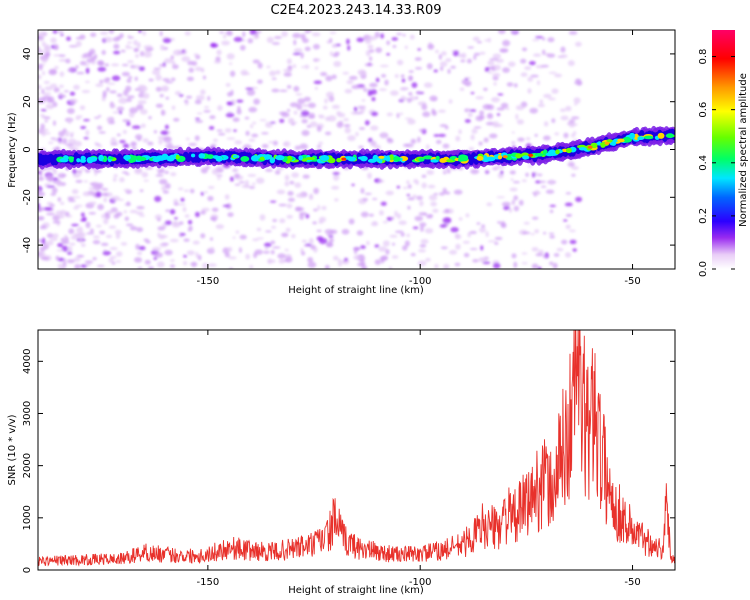  Describe the element at coordinates (356, 590) in the screenshot. I see `snr-x-label: Height of straight line (km)` at that location.